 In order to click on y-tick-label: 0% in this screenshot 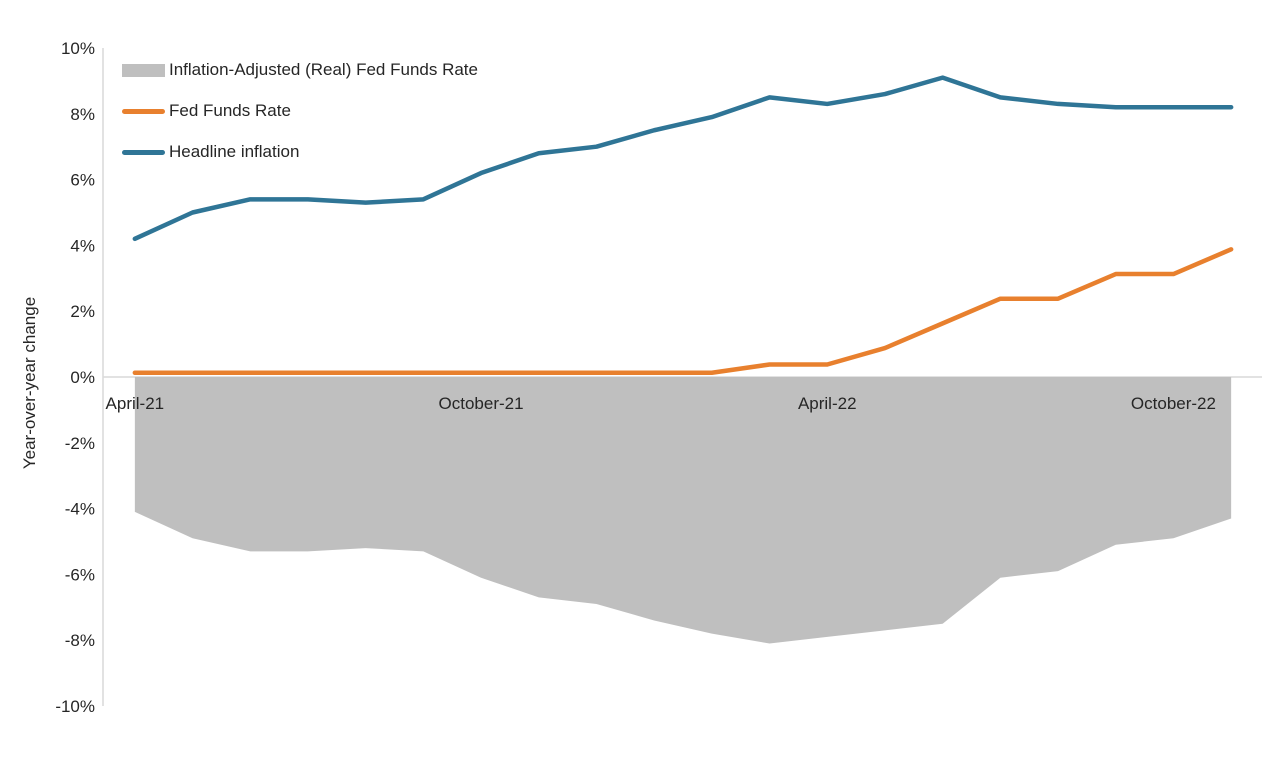, I will do `click(82, 377)`.